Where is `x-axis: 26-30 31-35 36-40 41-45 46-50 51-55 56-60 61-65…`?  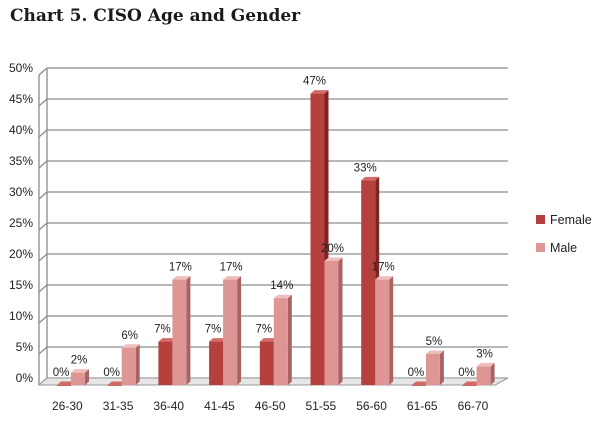 x-axis: 26-30 31-35 36-40 41-45 46-50 51-55 56-60 61-65… is located at coordinates (270, 406).